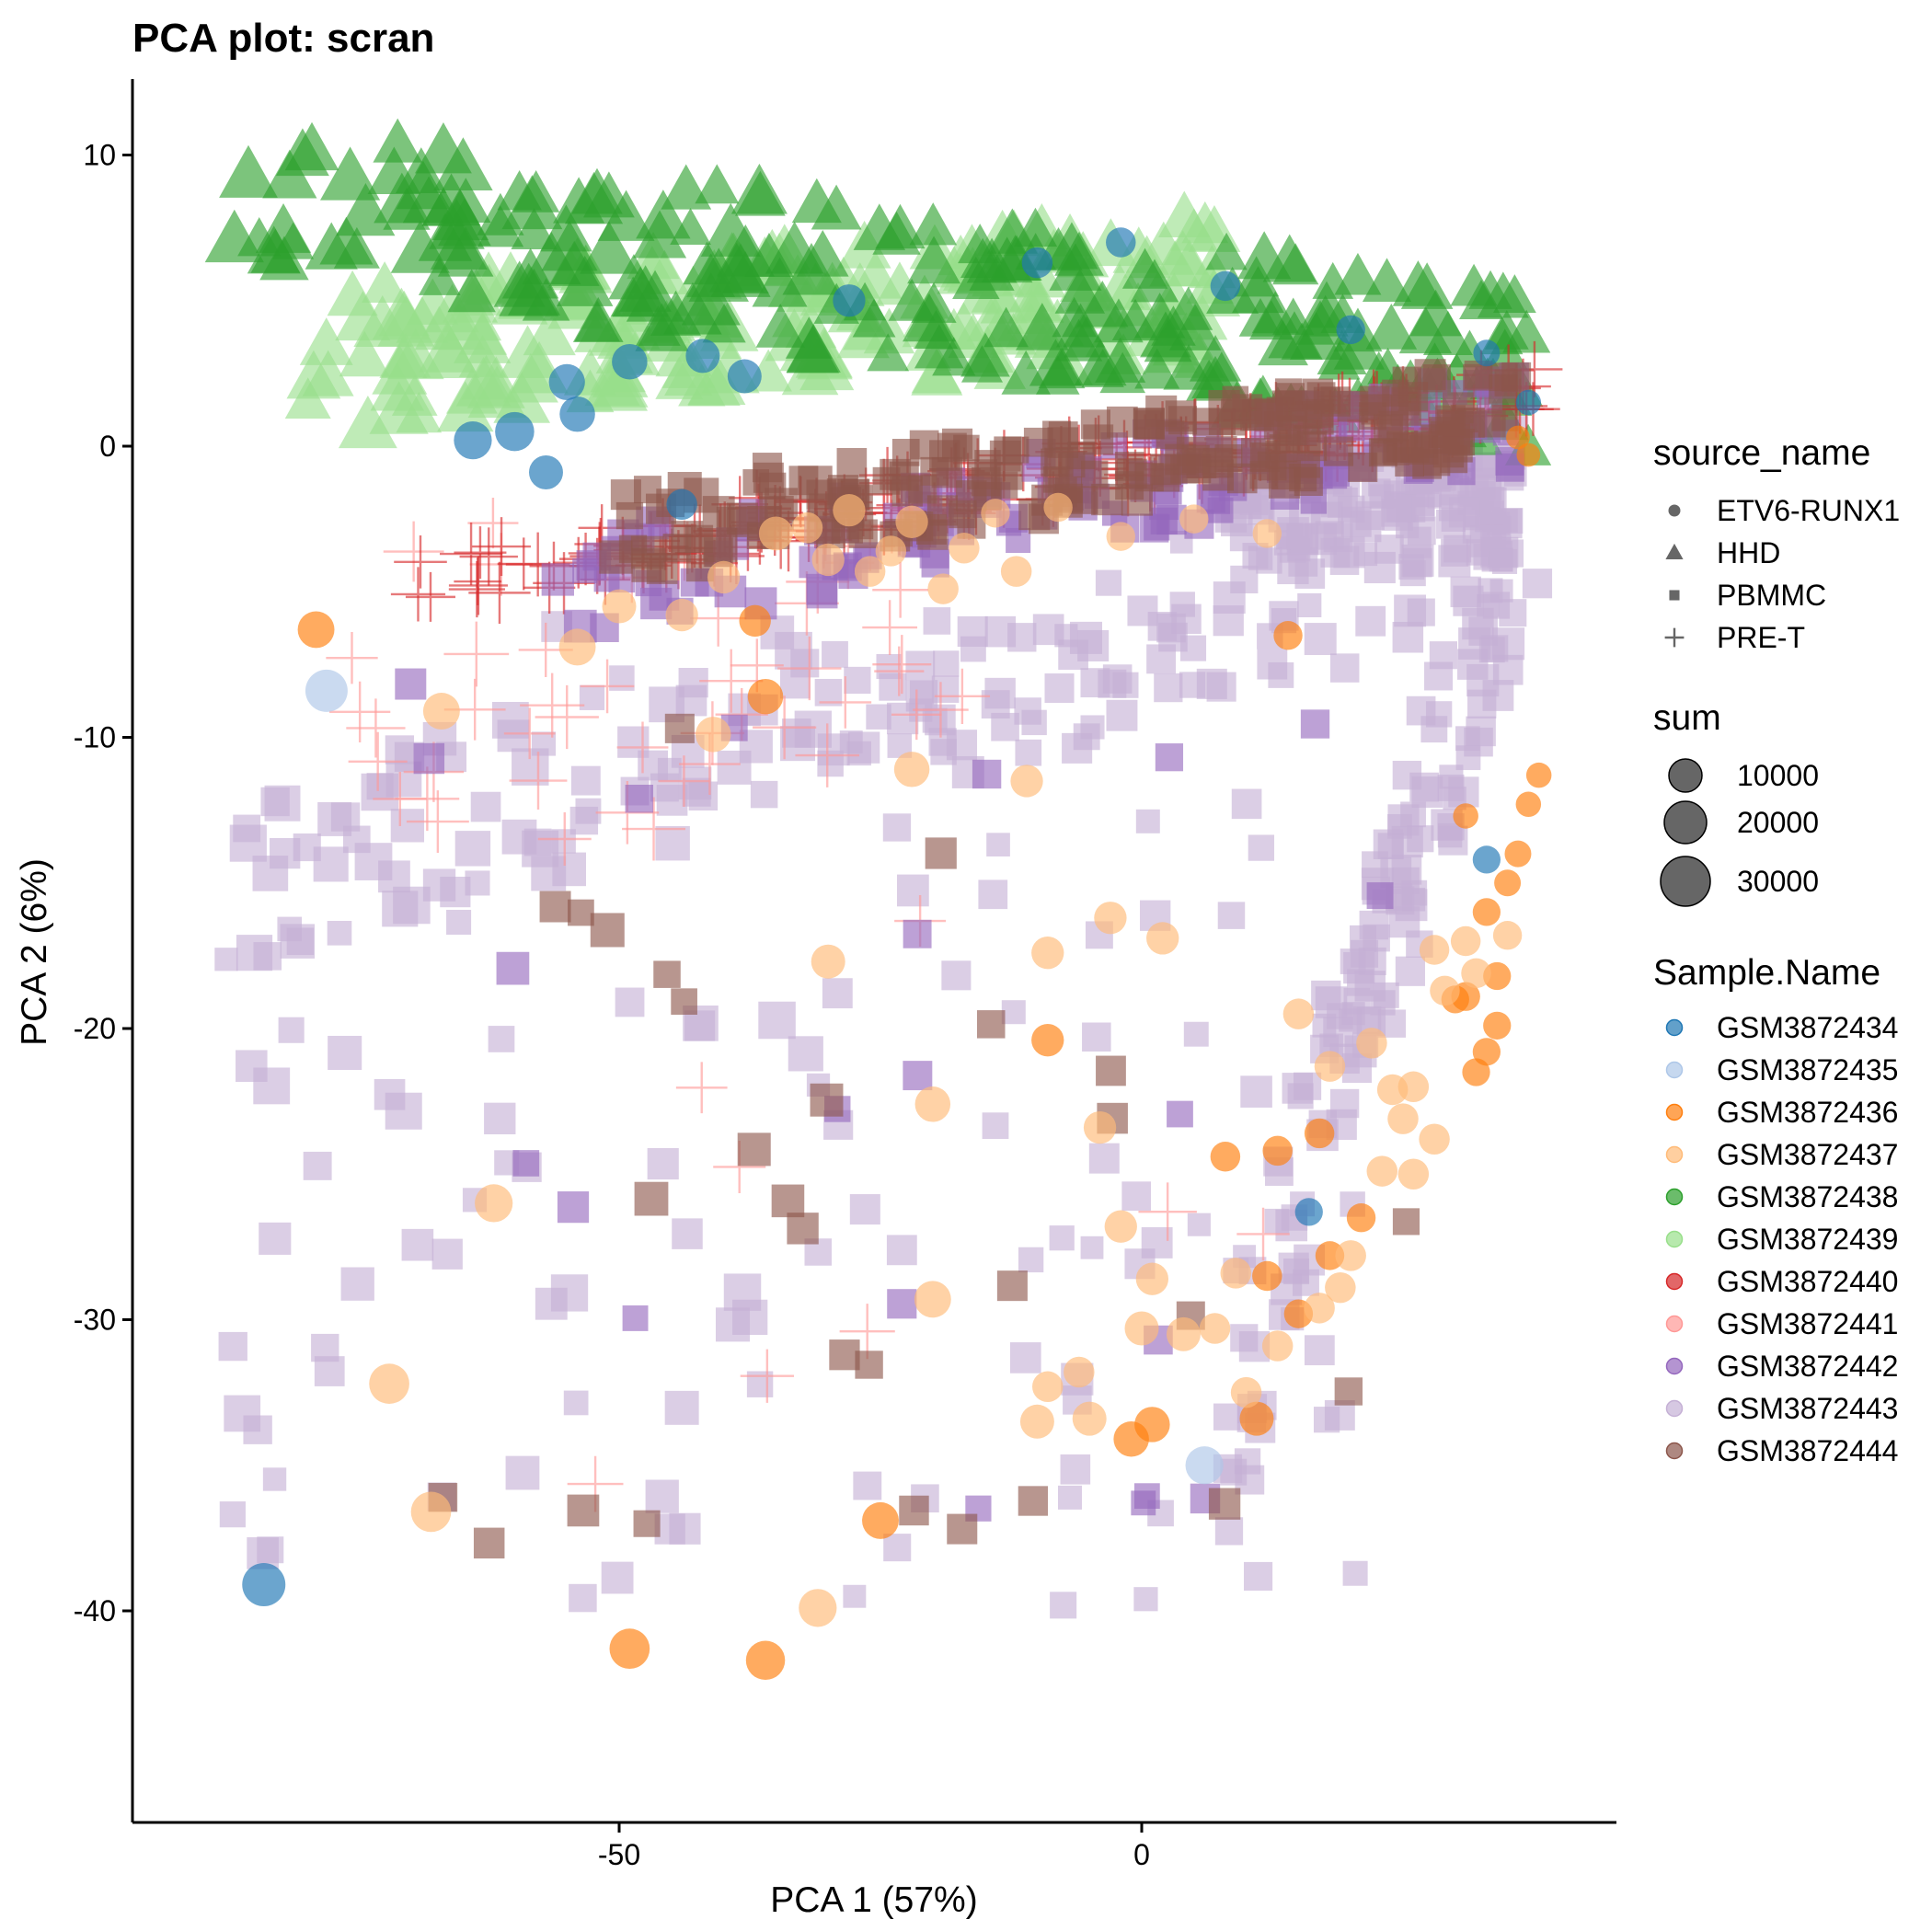 Image resolution: width=1932 pixels, height=1931 pixels. Describe the element at coordinates (1141, 1855) in the screenshot. I see `x-tick-label: 0` at that location.